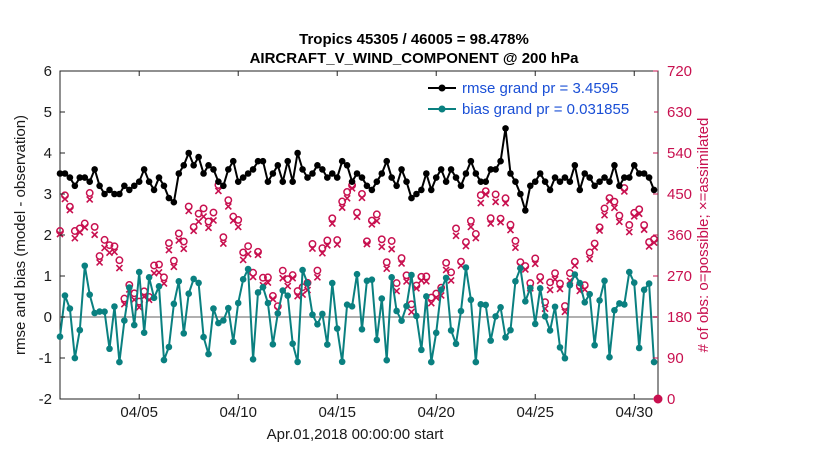  What do you see at coordinates (634, 412) in the screenshot?
I see `x-tick-label: 04/30` at bounding box center [634, 412].